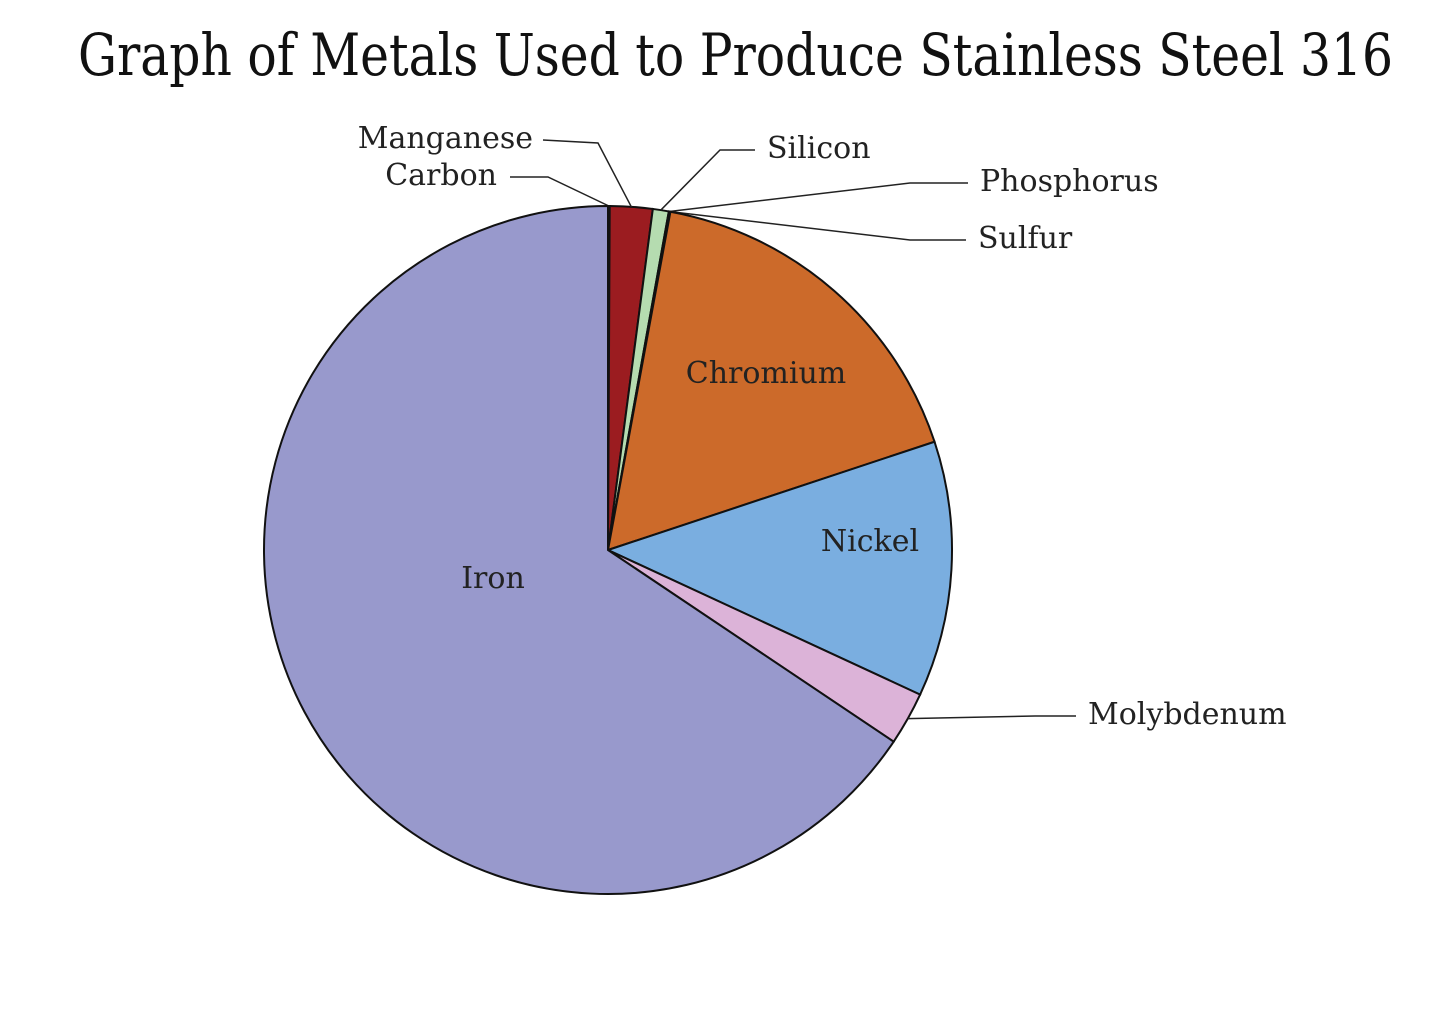  Describe the element at coordinates (1187, 714) in the screenshot. I see `slice-label: Molybdenum` at that location.